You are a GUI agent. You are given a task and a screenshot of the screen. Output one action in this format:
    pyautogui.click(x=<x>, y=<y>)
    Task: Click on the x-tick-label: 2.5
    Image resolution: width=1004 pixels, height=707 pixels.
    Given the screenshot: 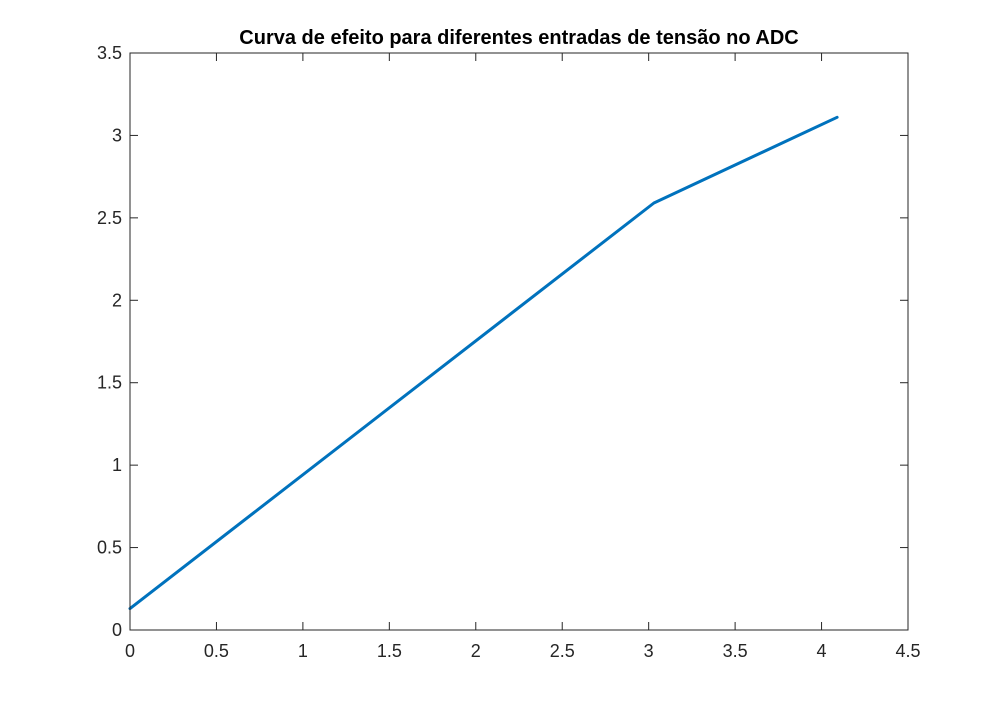 What is the action you would take?
    pyautogui.click(x=562, y=651)
    